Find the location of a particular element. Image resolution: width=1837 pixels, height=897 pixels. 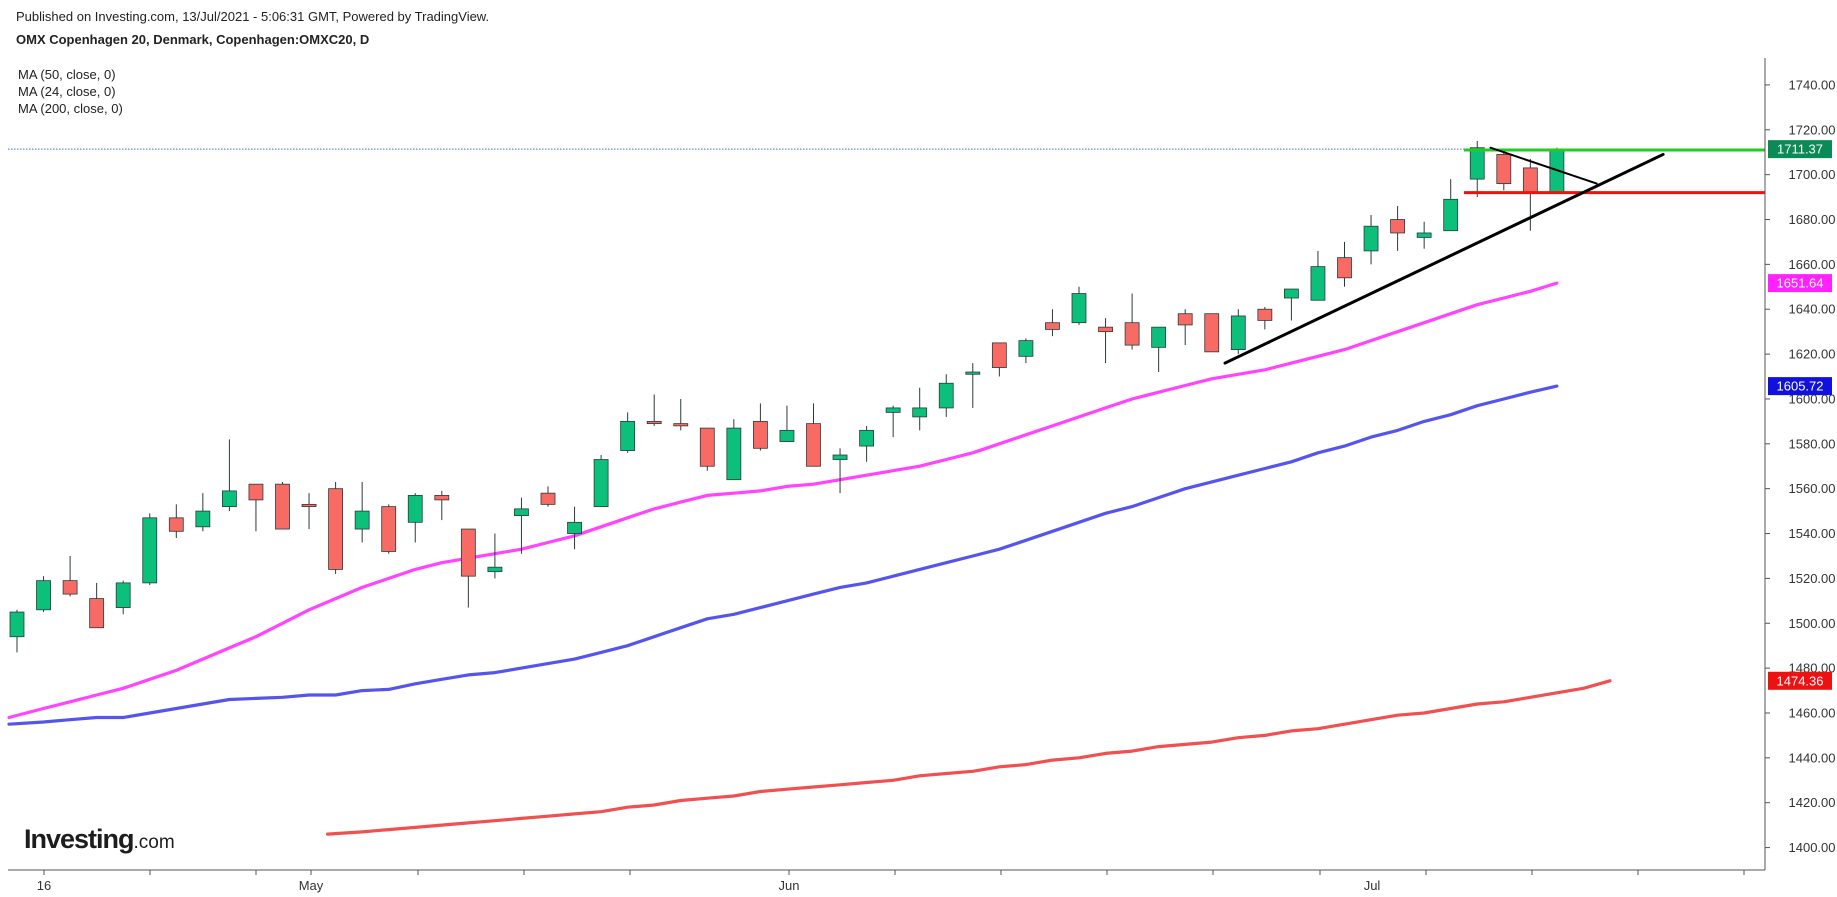

y-tick-label: 1740.00 is located at coordinates (1812, 84).